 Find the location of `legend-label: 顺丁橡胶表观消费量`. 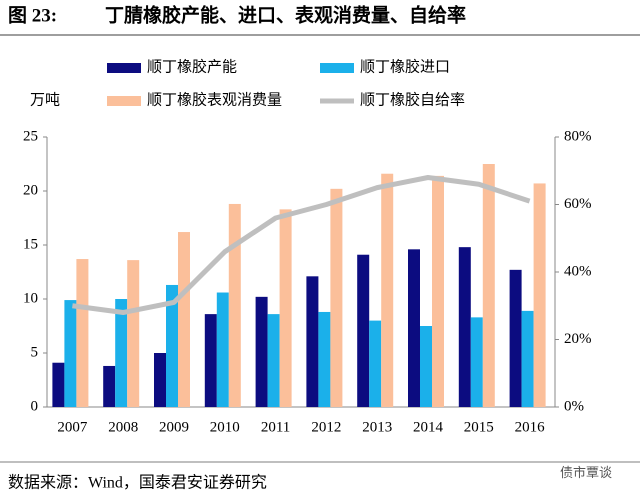

legend-label: 顺丁橡胶表观消费量 is located at coordinates (214, 99).